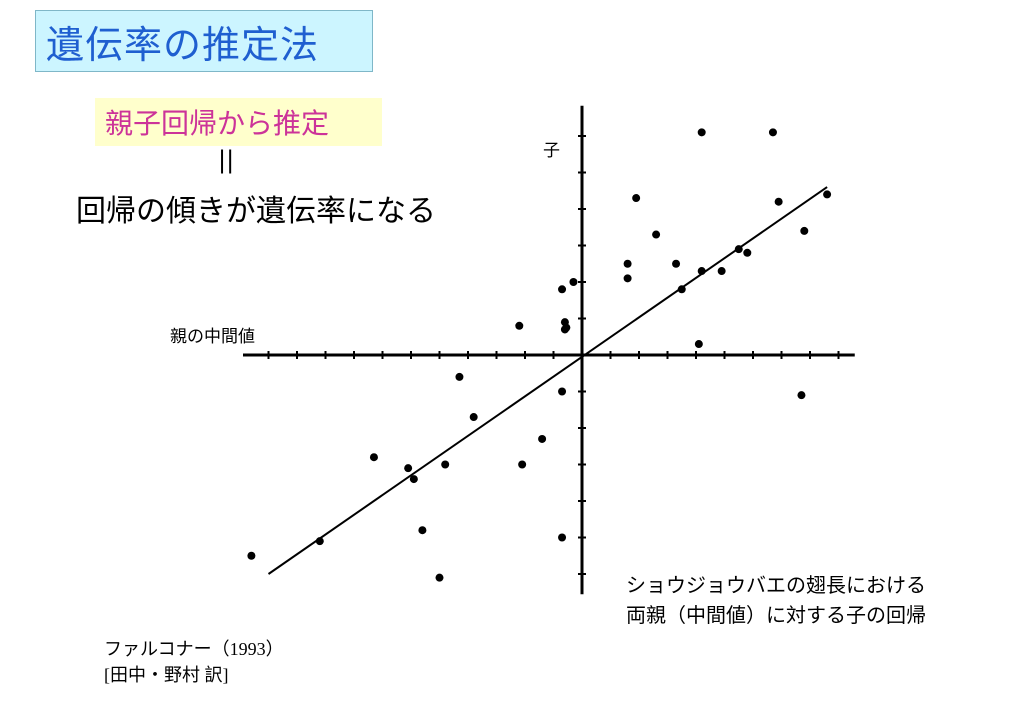 The height and width of the screenshot is (724, 1023). What do you see at coordinates (551, 151) in the screenshot?
I see `y-axis-label: 子` at bounding box center [551, 151].